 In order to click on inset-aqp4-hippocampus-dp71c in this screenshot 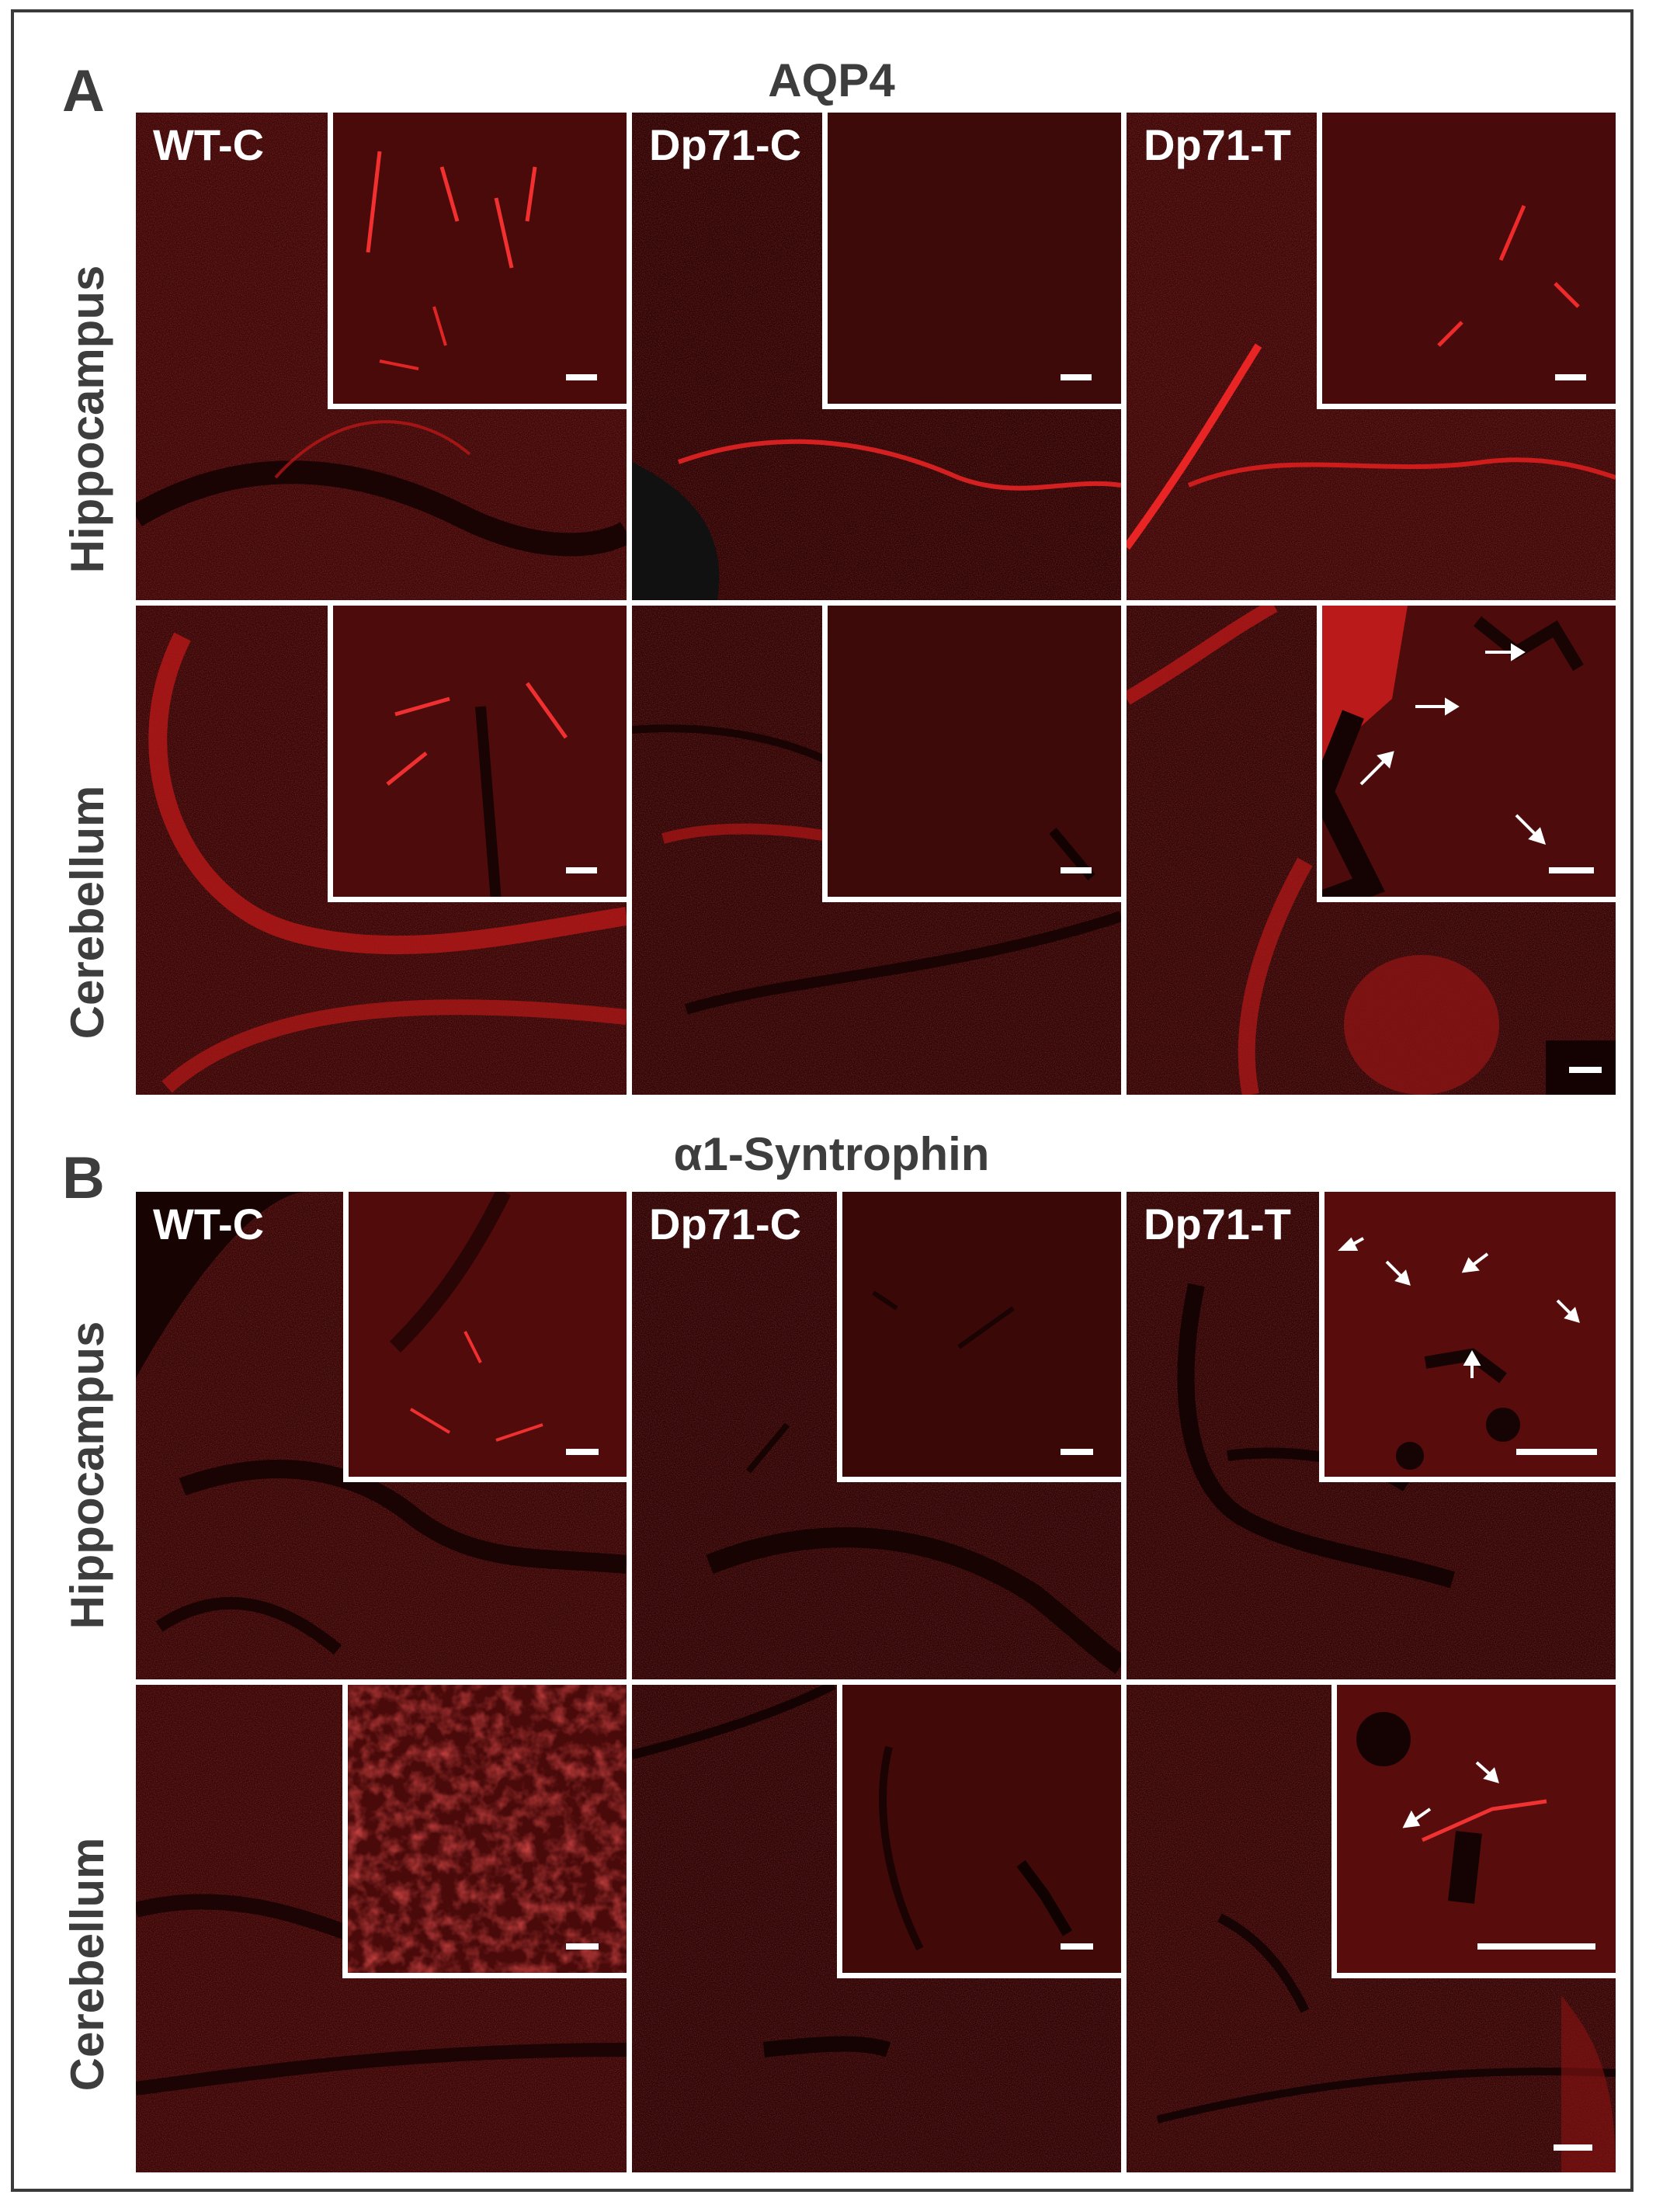, I will do `click(971, 261)`.